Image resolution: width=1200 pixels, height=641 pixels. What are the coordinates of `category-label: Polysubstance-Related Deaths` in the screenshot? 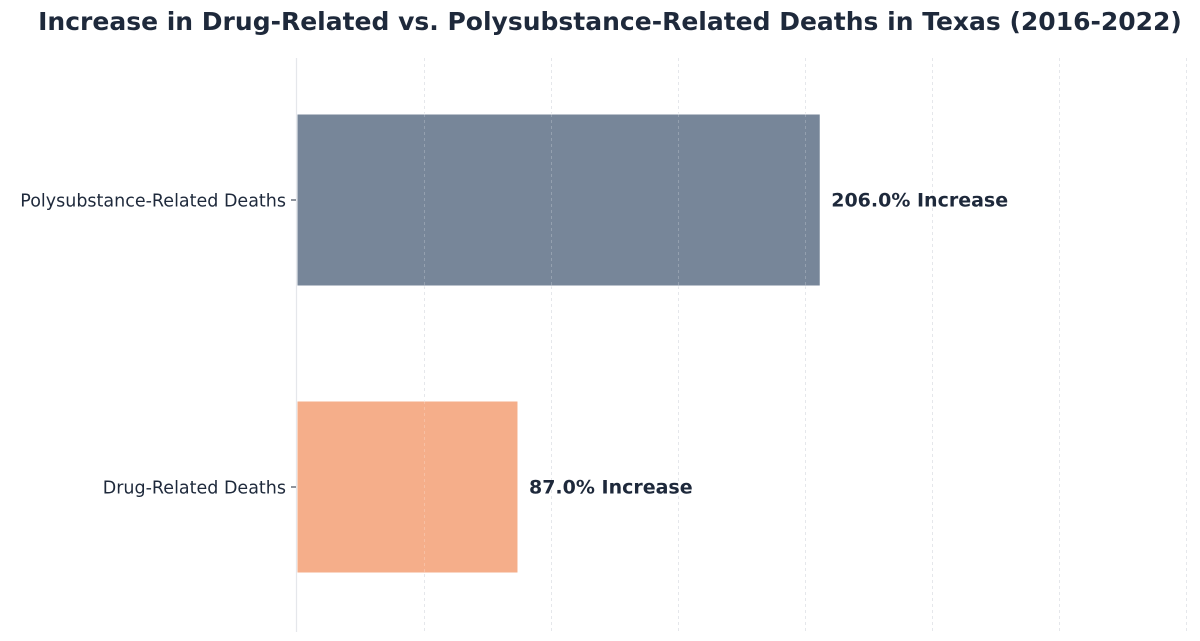 It's located at (153, 202).